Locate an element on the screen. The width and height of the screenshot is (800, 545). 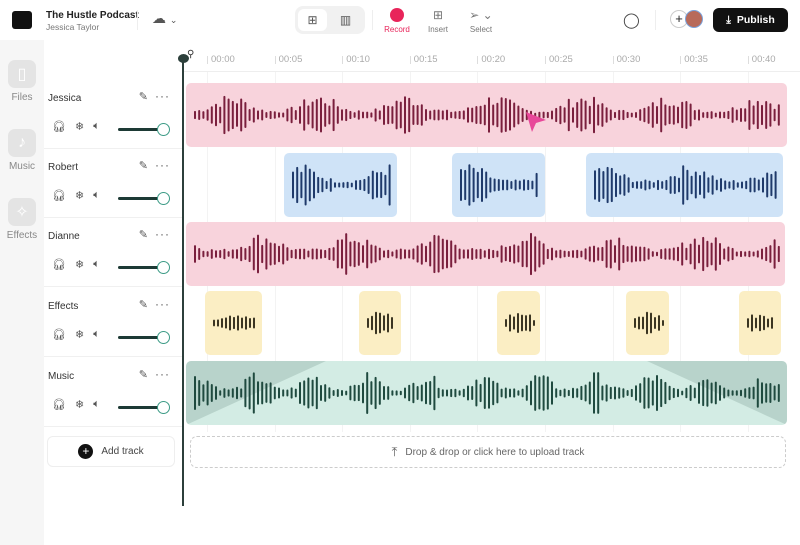
track-header: Effects ✎ ··· 🎧︎ ❄ 🔈︎ is located at coordinates (113, 322).